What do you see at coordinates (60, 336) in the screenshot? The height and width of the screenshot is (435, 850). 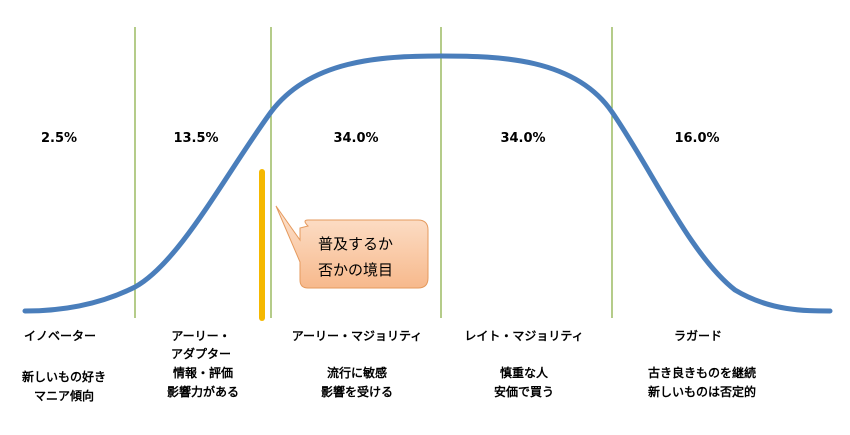 I see `segment-name-innovators: イノベーター` at bounding box center [60, 336].